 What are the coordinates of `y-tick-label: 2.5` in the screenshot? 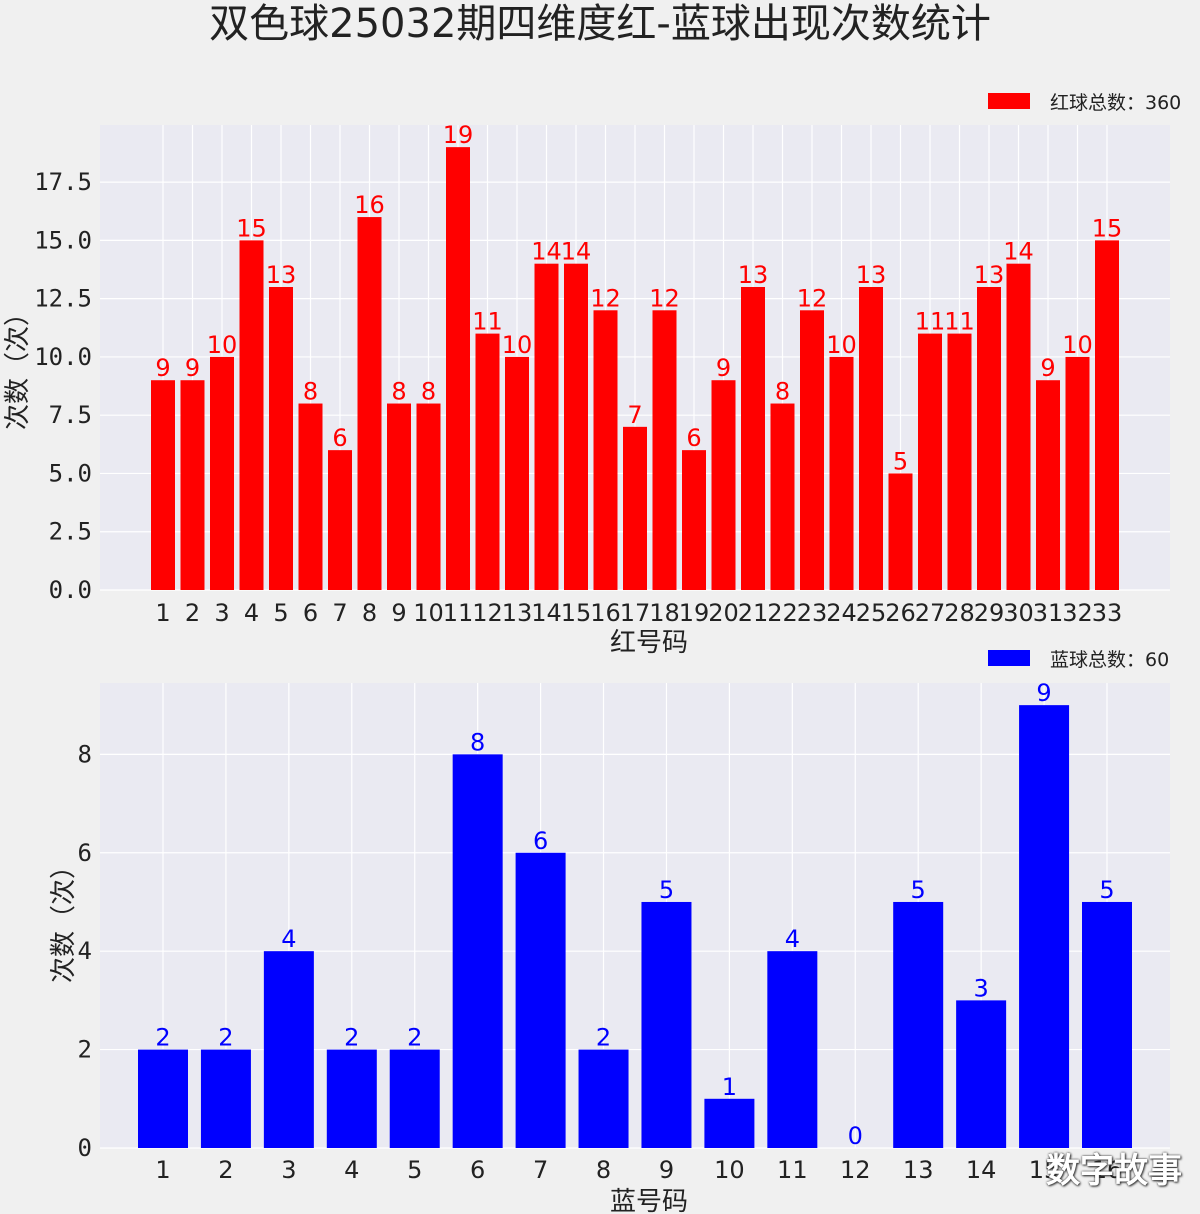 It's located at (70, 532).